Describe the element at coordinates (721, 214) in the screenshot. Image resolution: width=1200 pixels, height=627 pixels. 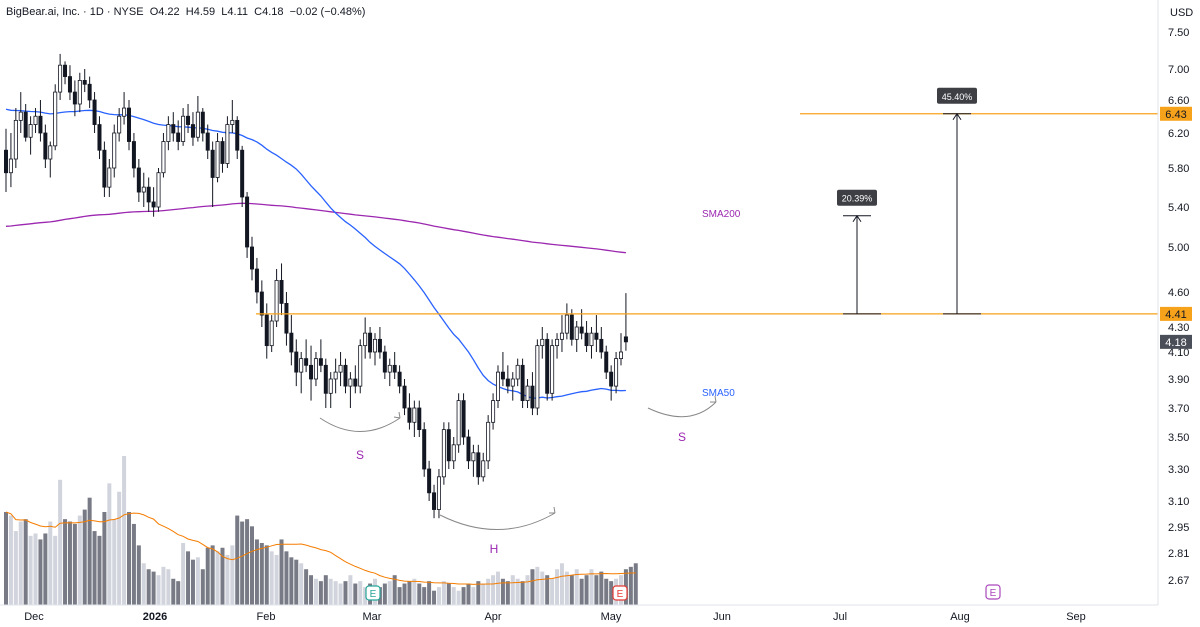
I see `sma200-label: SMA200` at that location.